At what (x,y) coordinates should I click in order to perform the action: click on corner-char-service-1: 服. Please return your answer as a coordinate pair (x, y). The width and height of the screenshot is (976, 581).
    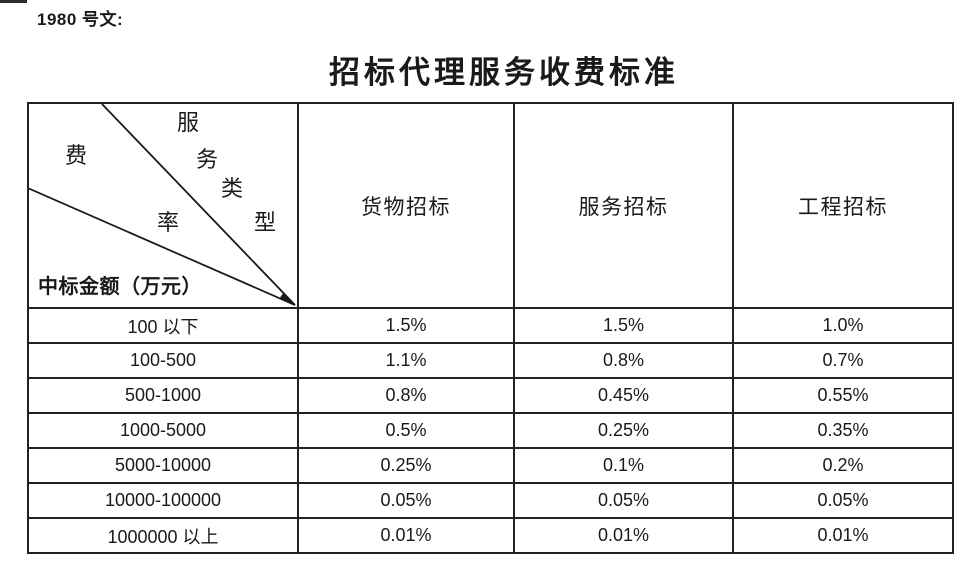
    Looking at the image, I should click on (188, 122).